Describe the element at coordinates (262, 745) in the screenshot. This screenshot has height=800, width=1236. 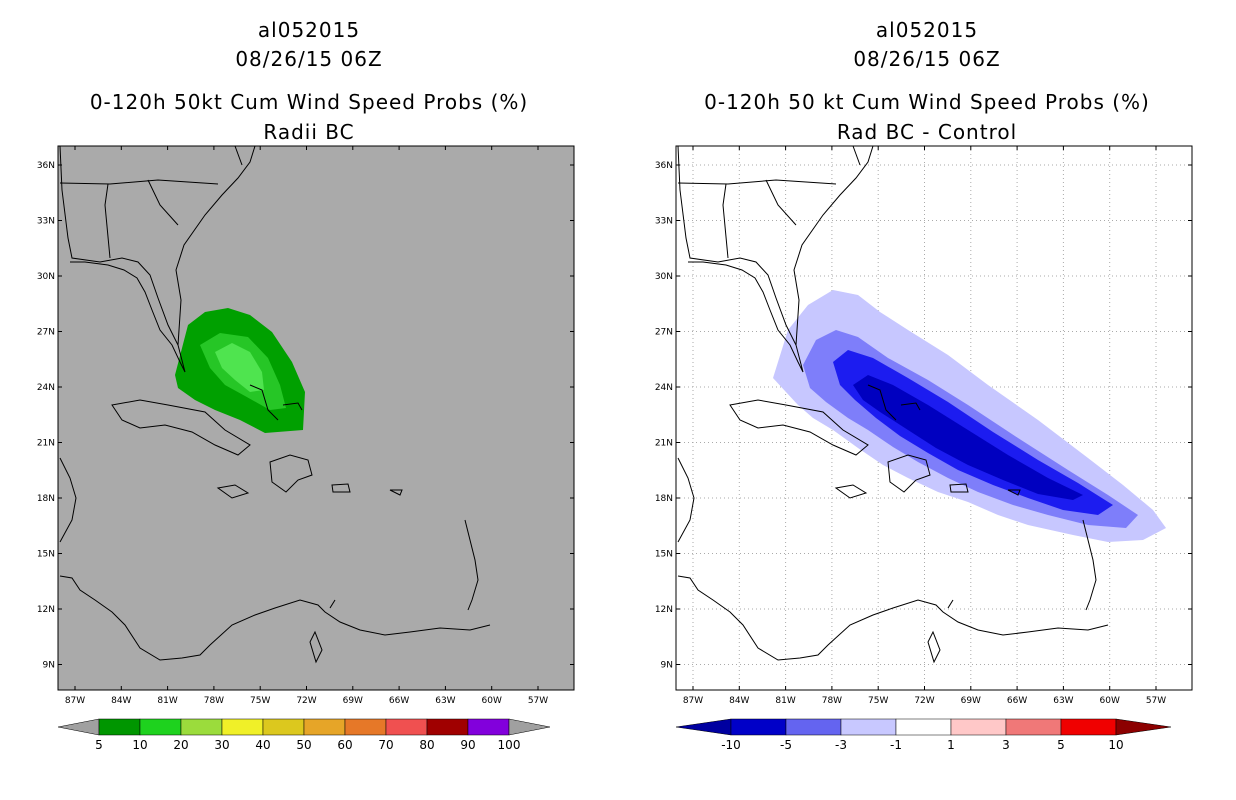
I see `colorbar-label: 40` at that location.